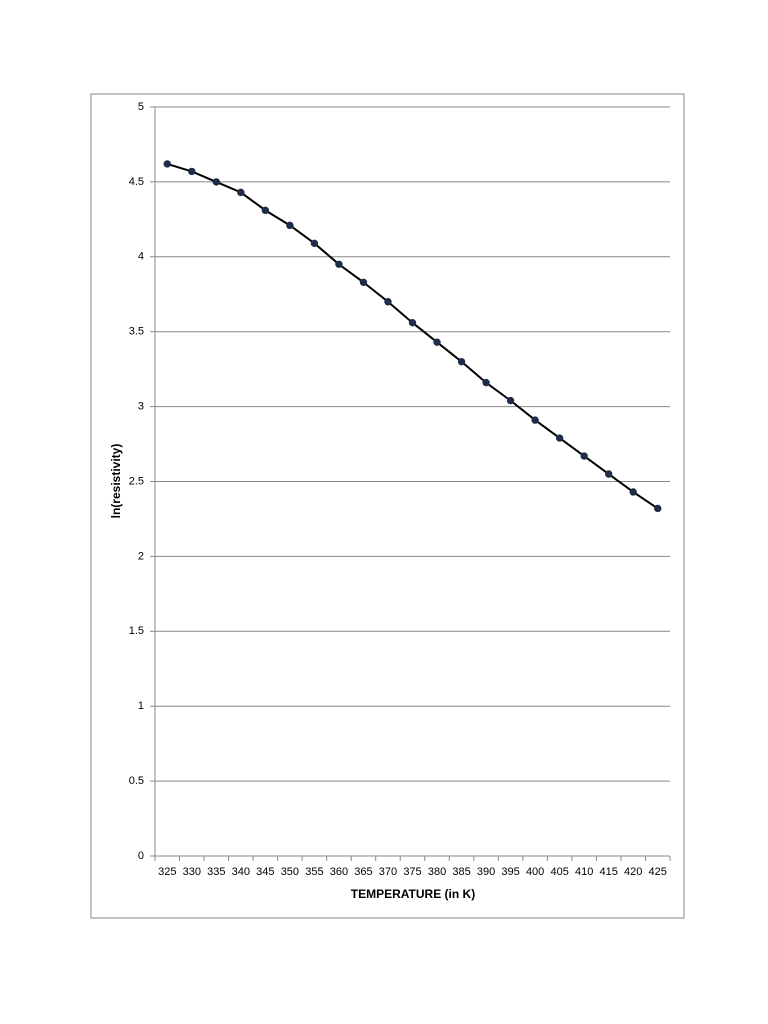 This screenshot has width=768, height=1024. Describe the element at coordinates (437, 872) in the screenshot. I see `x-tick-label: 380` at that location.